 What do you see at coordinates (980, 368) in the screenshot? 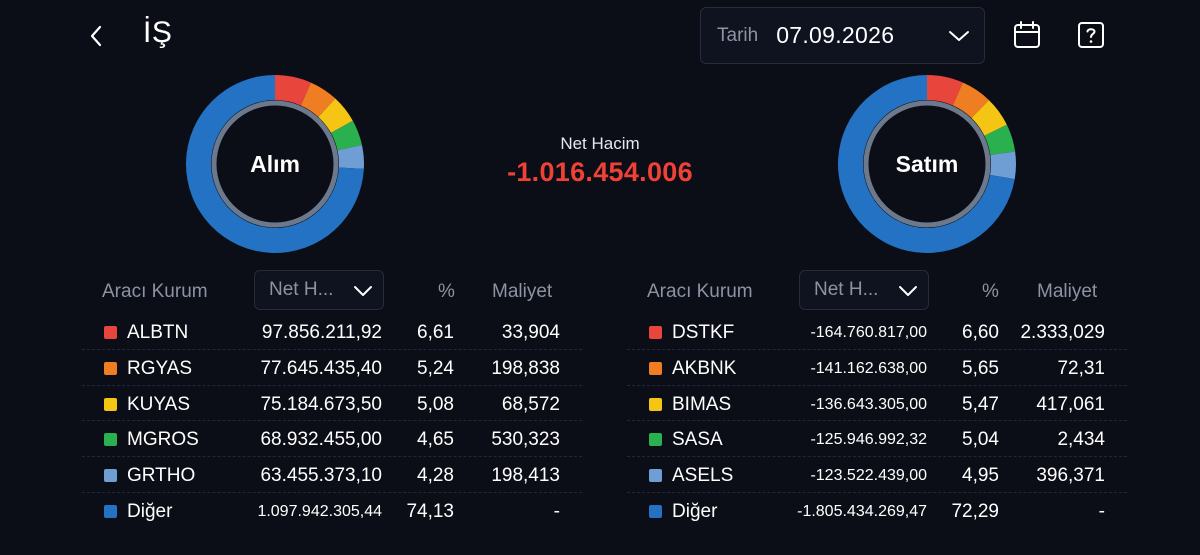
I see `percent: 5,65` at bounding box center [980, 368].